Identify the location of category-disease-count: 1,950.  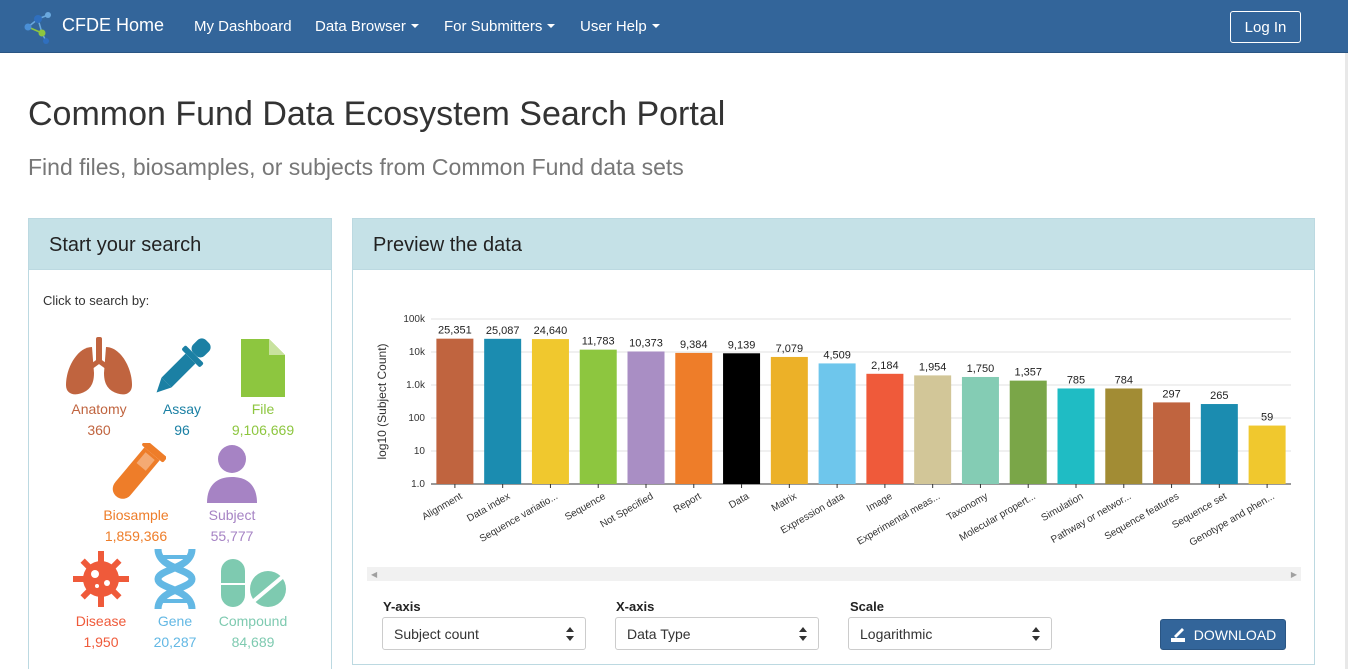
(101, 642).